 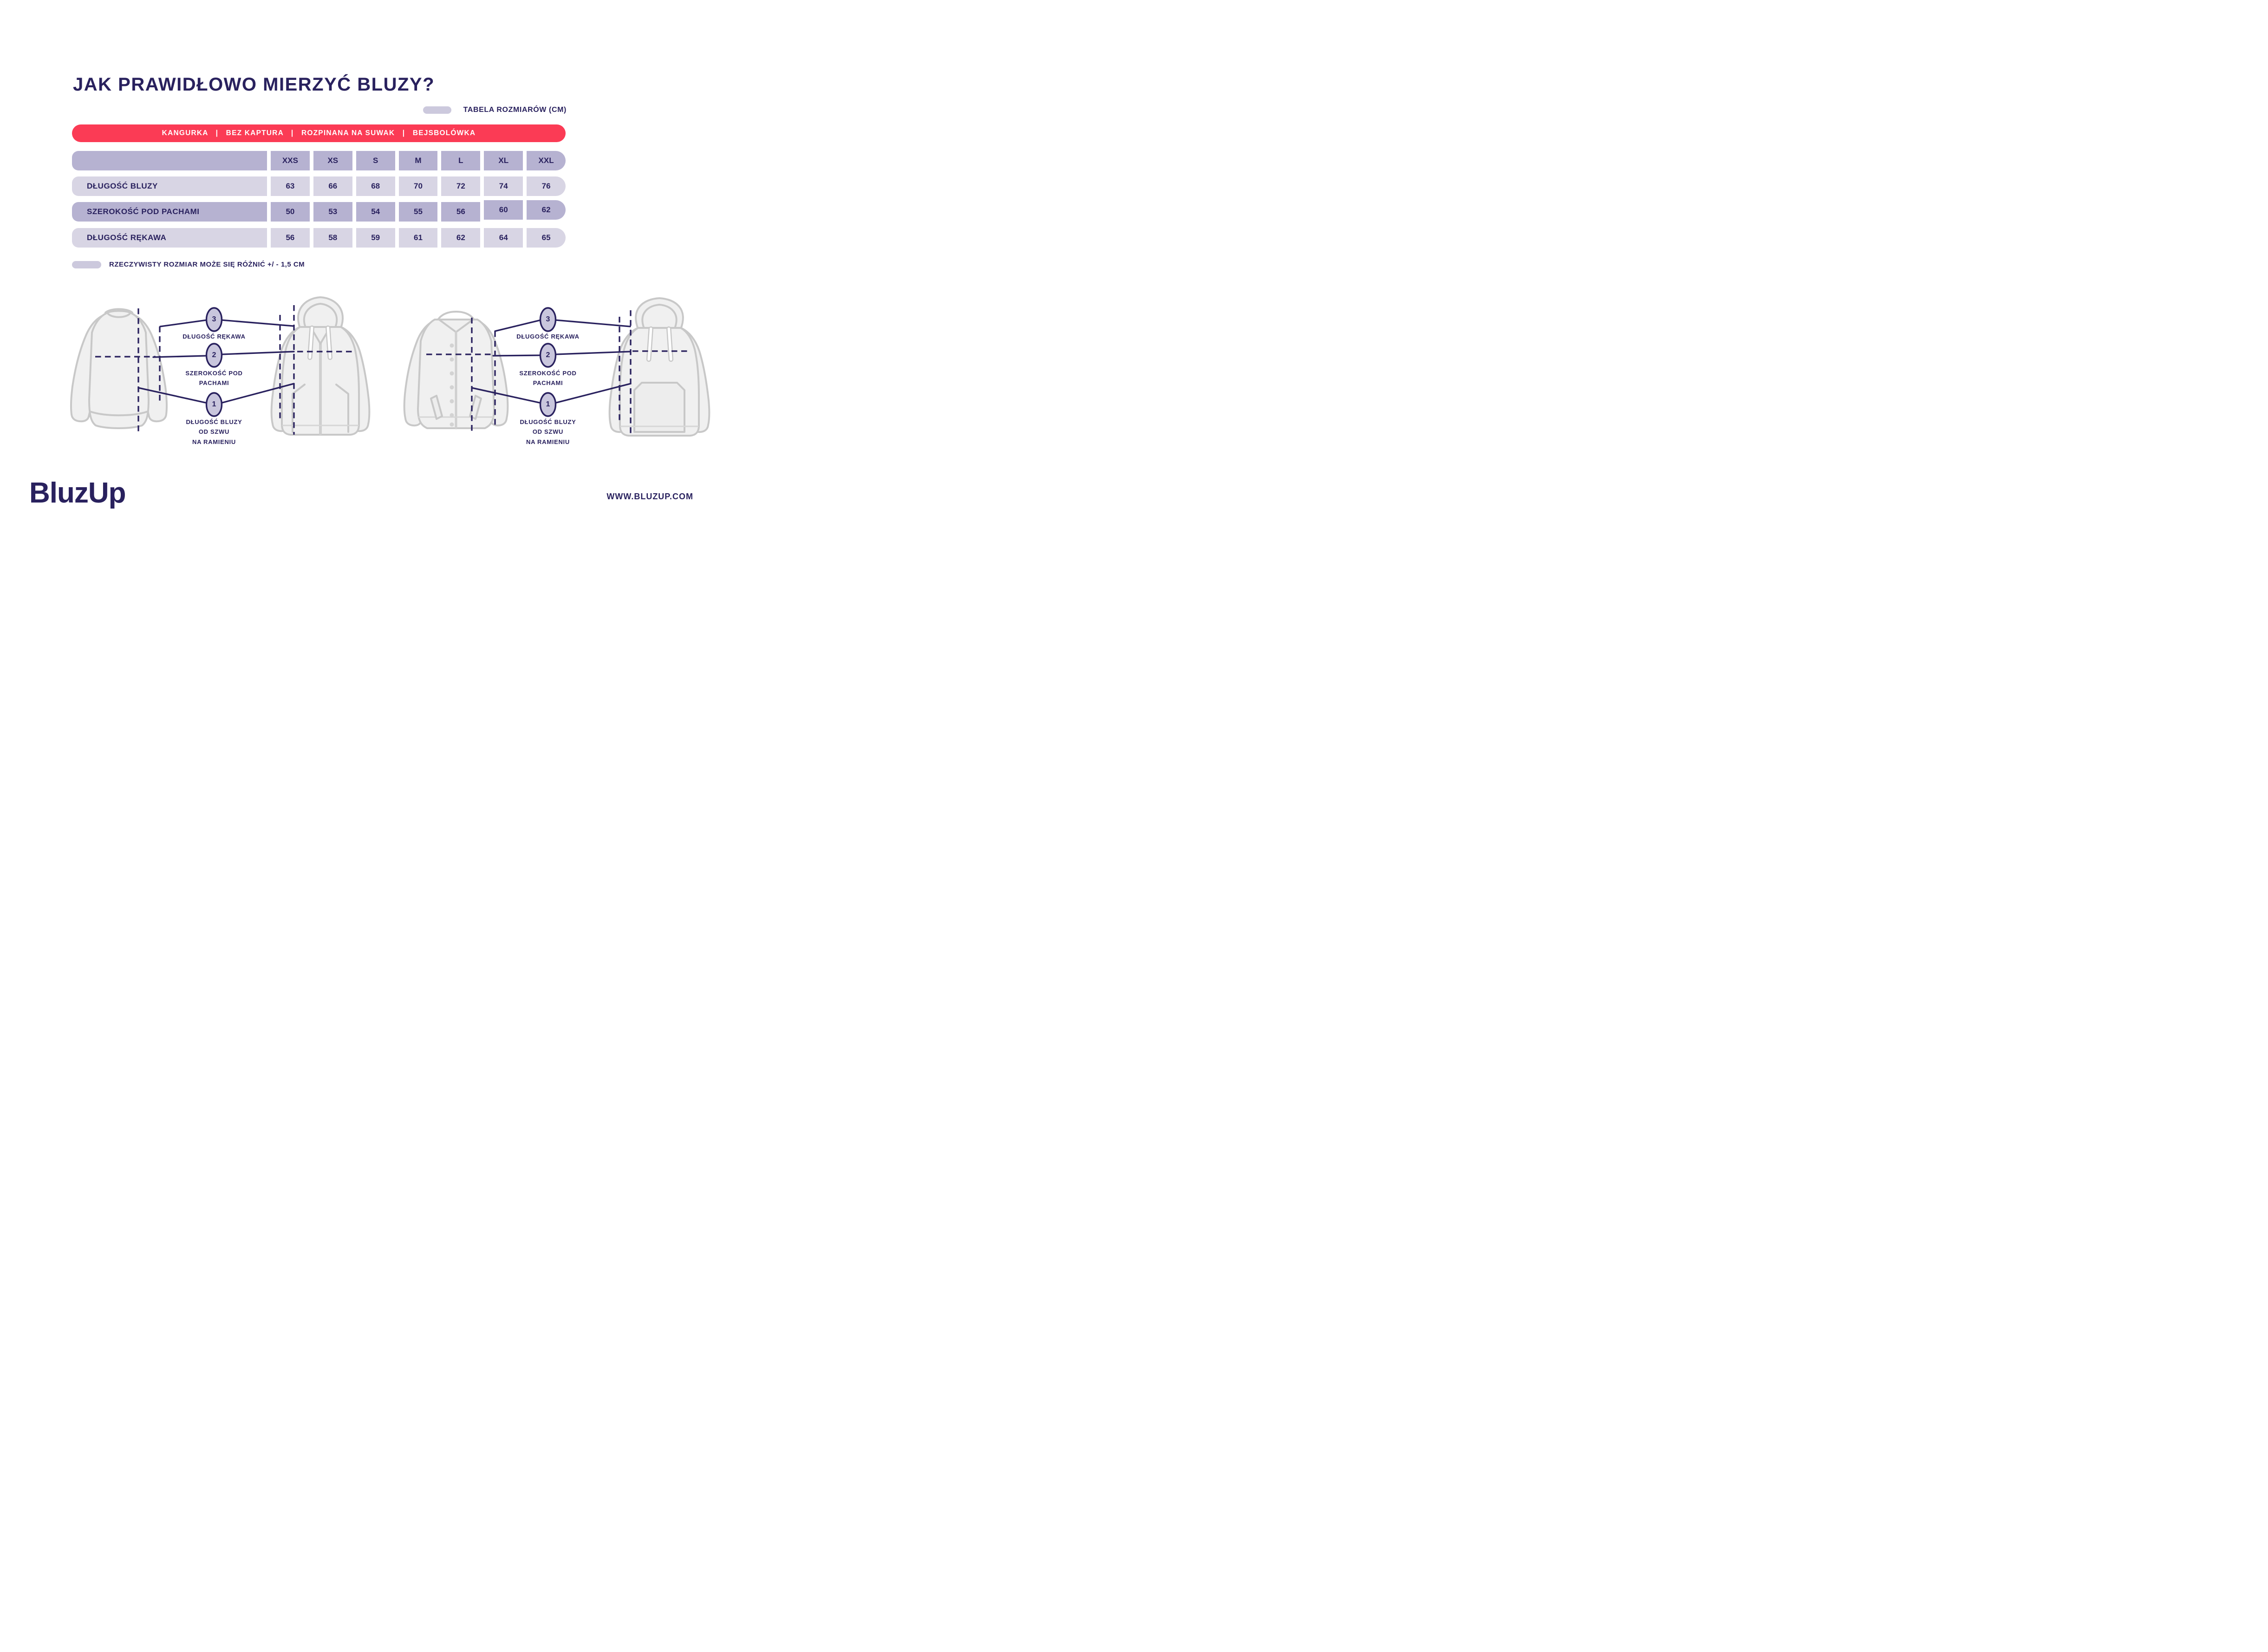 I want to click on page-title: JAK PRAWIDŁOWO MIERZYĆ BLUZY?, so click(x=254, y=84).